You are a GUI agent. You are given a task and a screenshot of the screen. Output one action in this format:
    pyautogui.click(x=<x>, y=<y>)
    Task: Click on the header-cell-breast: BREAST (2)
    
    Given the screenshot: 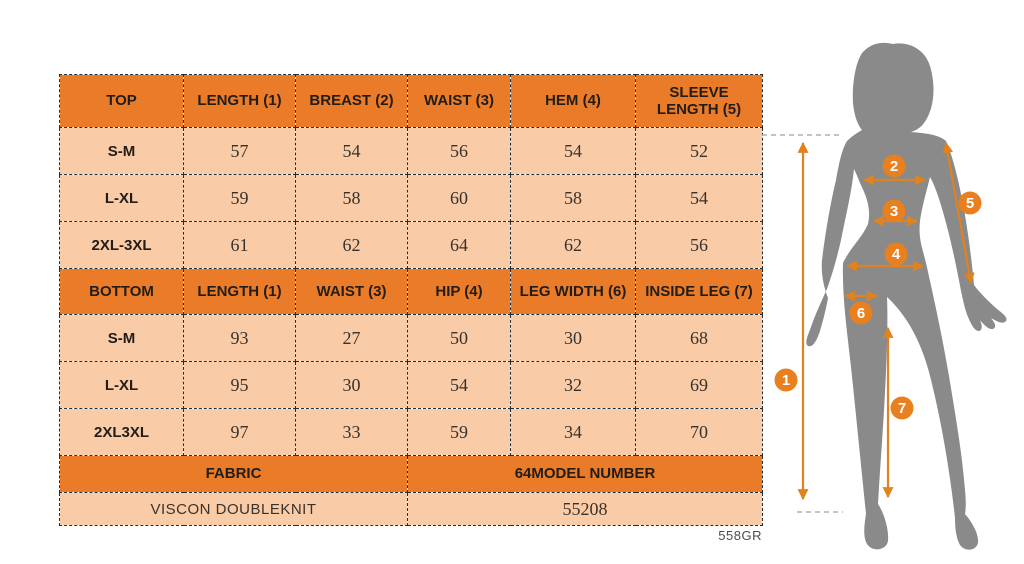 What is the action you would take?
    pyautogui.click(x=351, y=101)
    